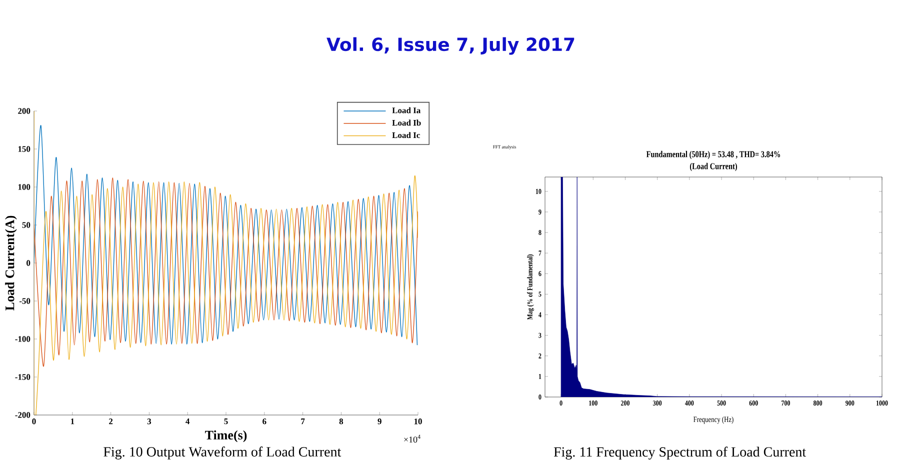 This screenshot has height=464, width=902. Describe the element at coordinates (149, 421) in the screenshot. I see `x-tick-label: 3` at that location.